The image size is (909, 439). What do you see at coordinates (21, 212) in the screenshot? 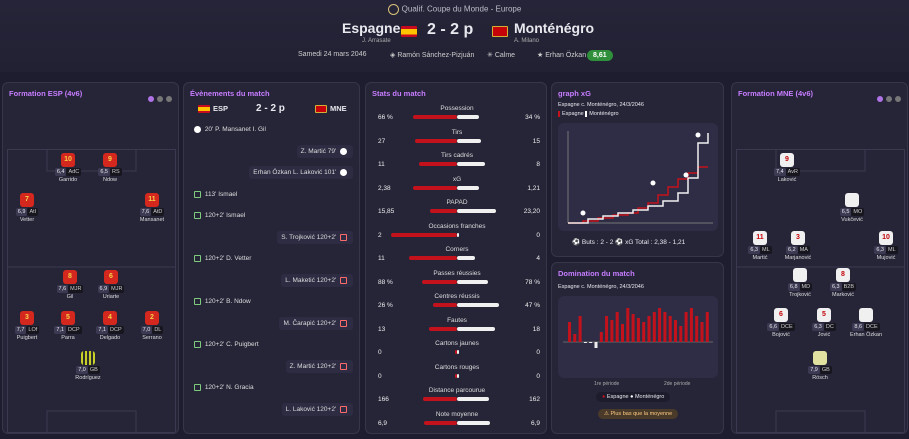
I see `player-rating: 6,9` at bounding box center [21, 212].